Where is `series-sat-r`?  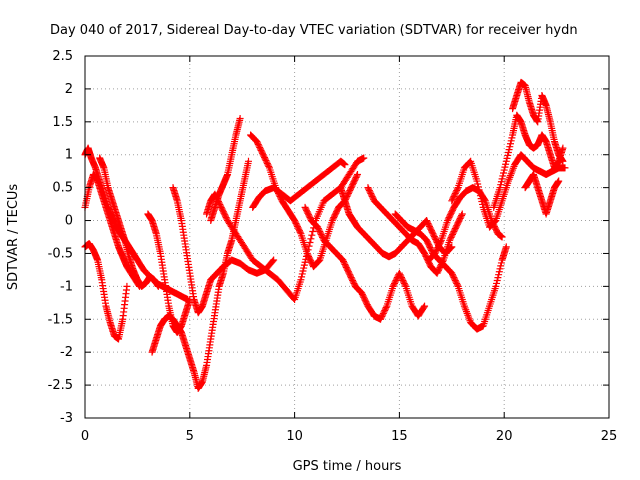
series-sat-r is located at coordinates (528, 161).